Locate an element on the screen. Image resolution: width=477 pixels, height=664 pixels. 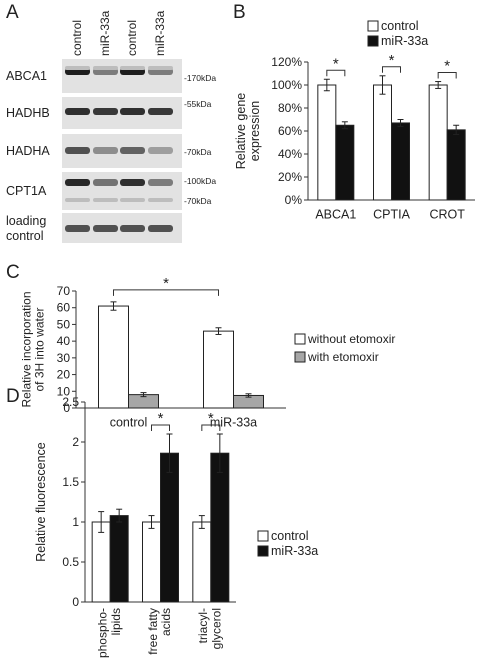
kda-marker: -170kDa is located at coordinates (200, 78).